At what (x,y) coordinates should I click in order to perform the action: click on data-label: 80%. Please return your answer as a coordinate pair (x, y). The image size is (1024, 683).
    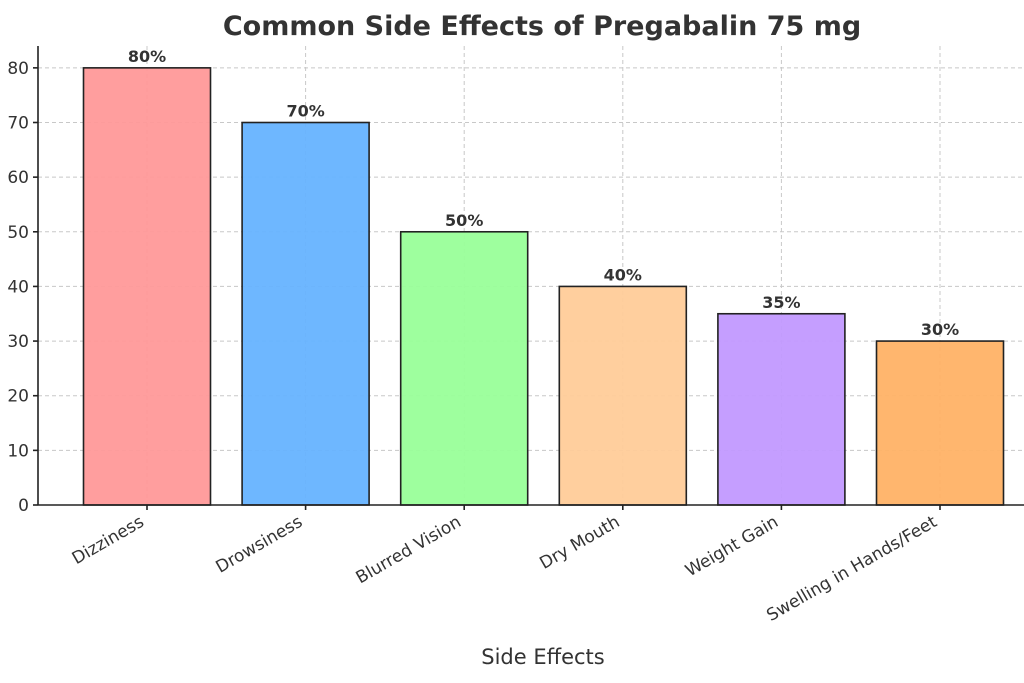
    Looking at the image, I should click on (147, 56).